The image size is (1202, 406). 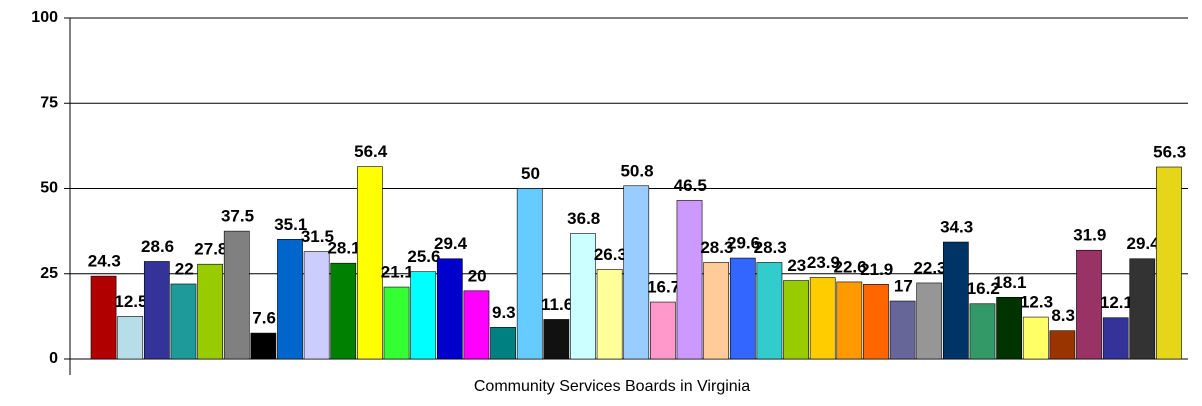 What do you see at coordinates (371, 151) in the screenshot?
I see `value-label: 56.4` at bounding box center [371, 151].